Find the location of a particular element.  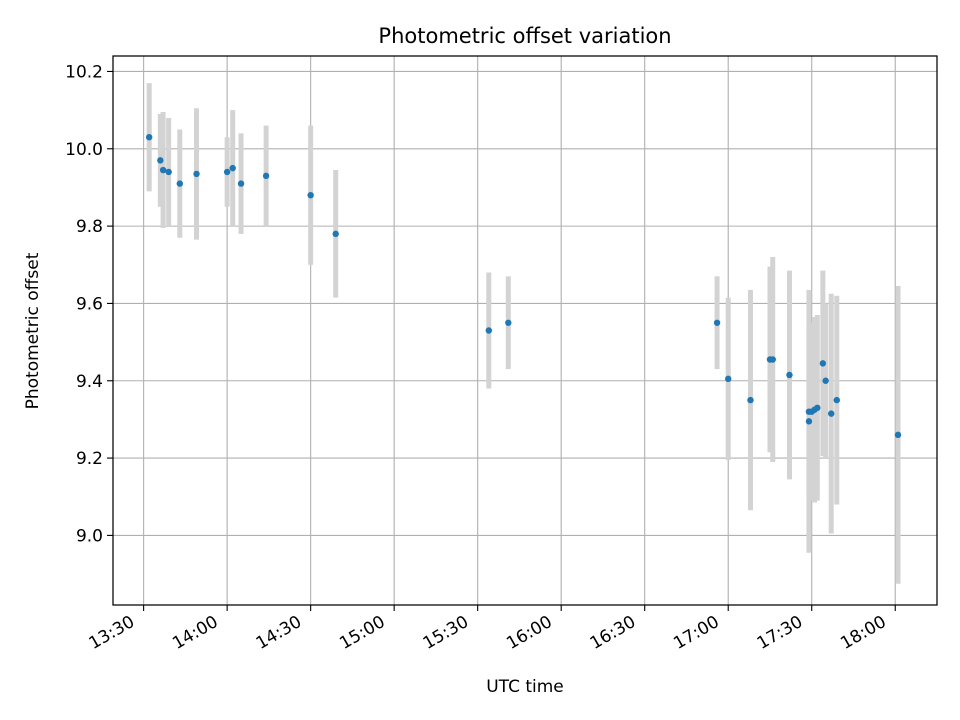

y-tick-label: 10.2 is located at coordinates (84, 72).